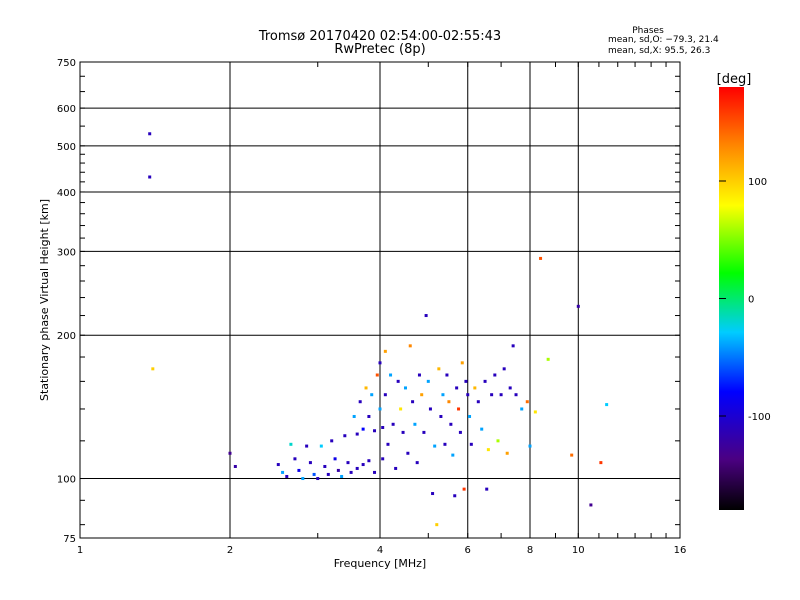 The width and height of the screenshot is (800, 600). Describe the element at coordinates (663, 40) in the screenshot. I see `stats-line-o: mean, sd,O: −79.3, 21.4` at that location.